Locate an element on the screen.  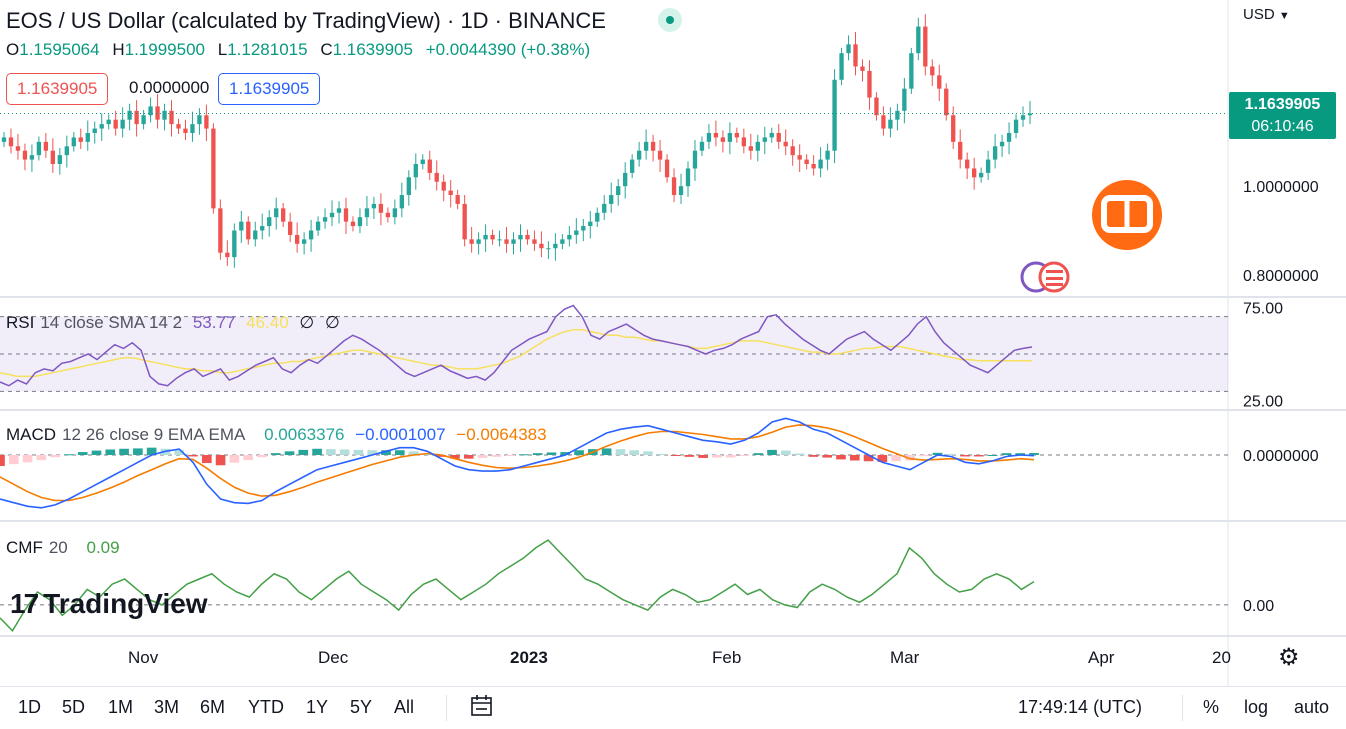
utc-clock: 17:49:14 (UTC) is located at coordinates (1080, 707).